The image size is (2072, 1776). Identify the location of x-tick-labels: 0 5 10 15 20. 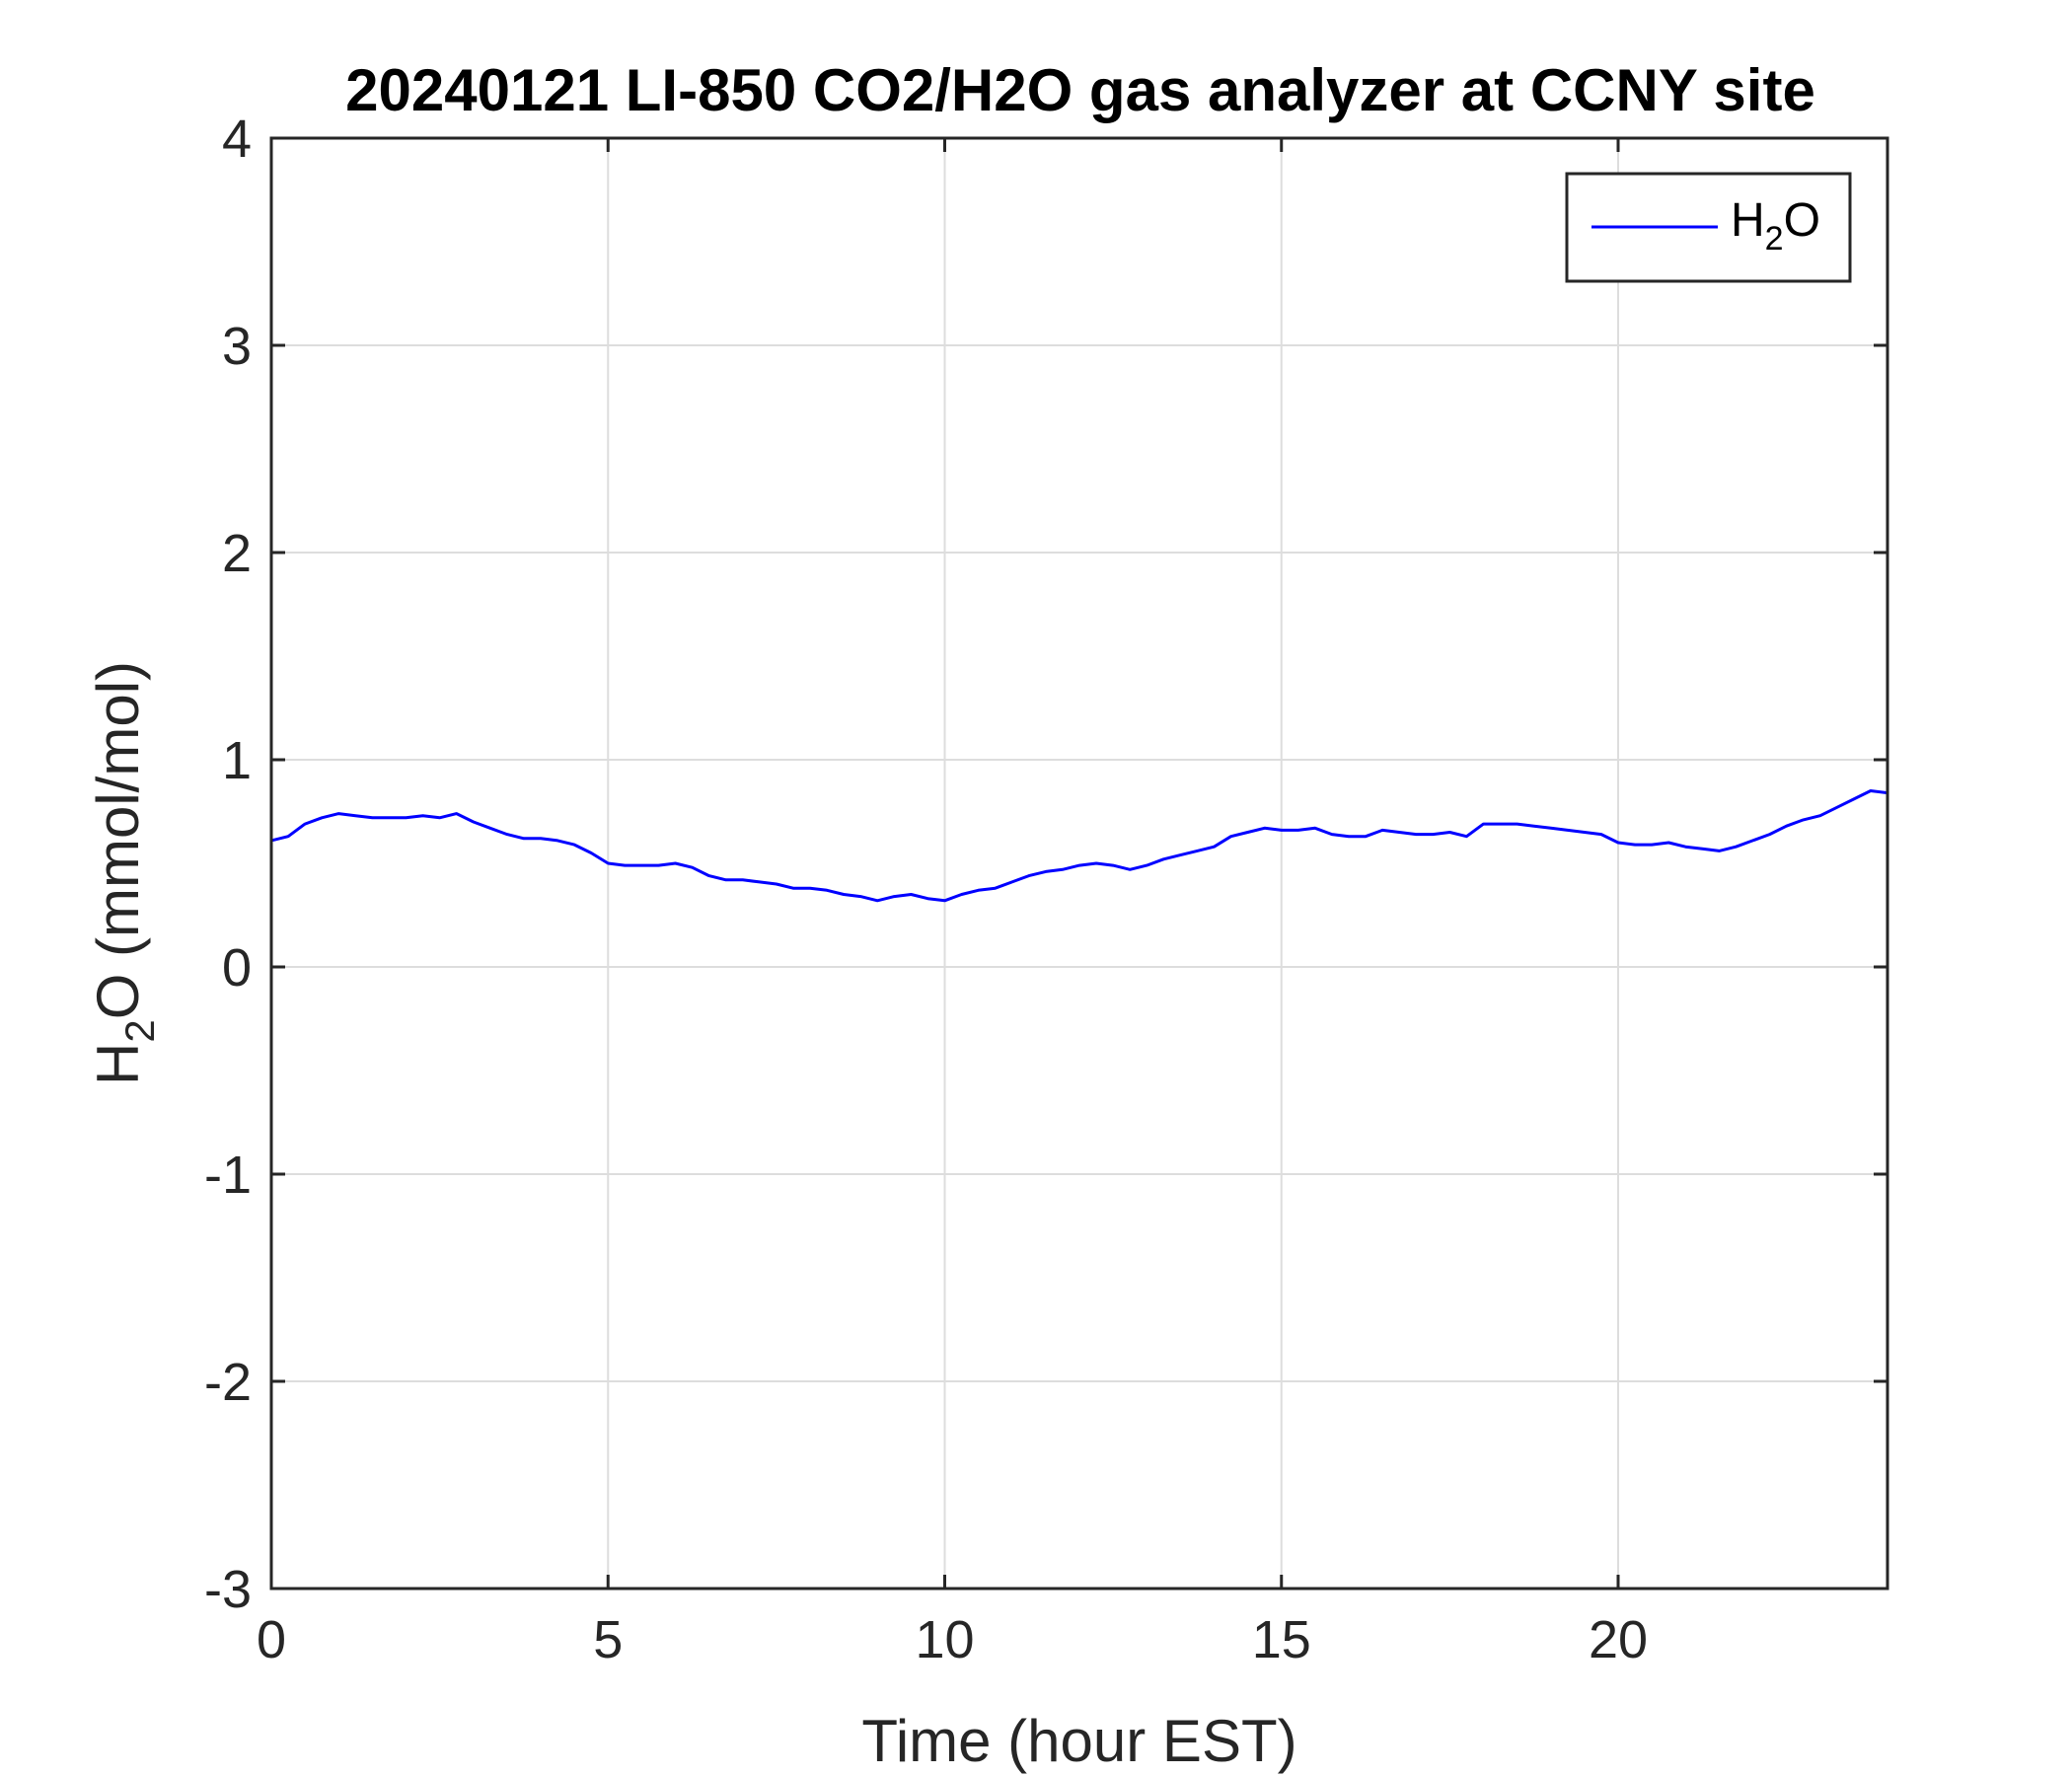
(953, 1640).